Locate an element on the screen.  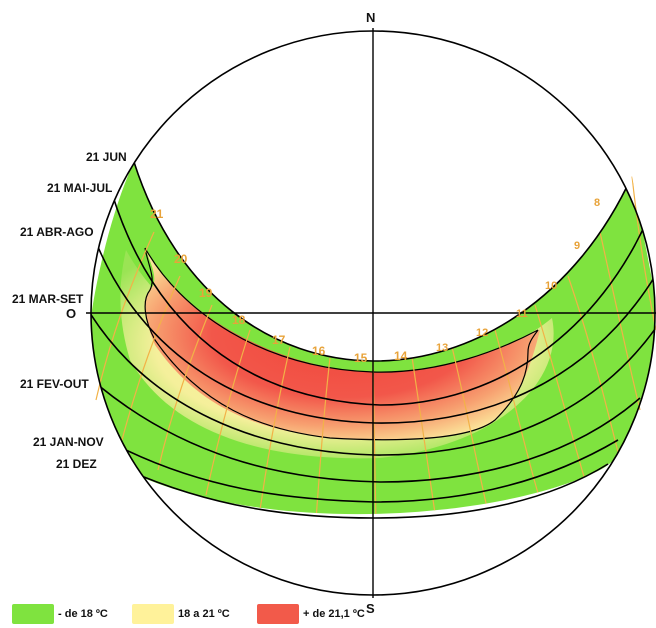
hour-label: 13 is located at coordinates (442, 348).